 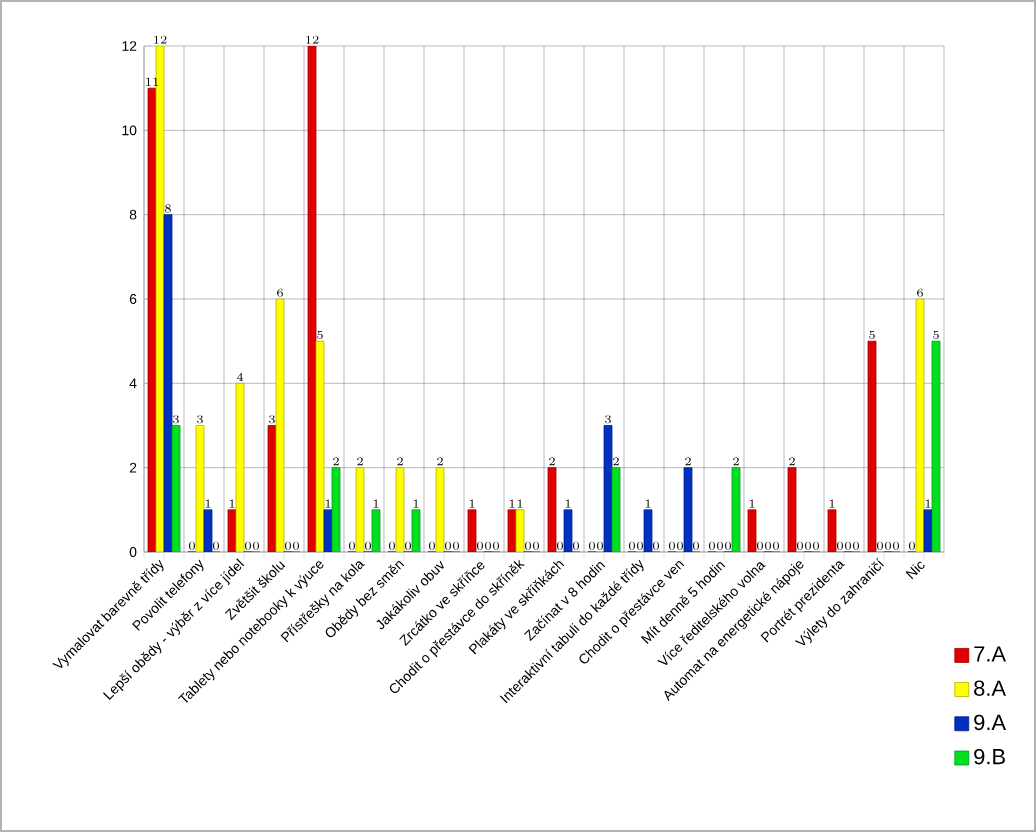 I want to click on legend-label: 9.A, so click(x=990, y=722).